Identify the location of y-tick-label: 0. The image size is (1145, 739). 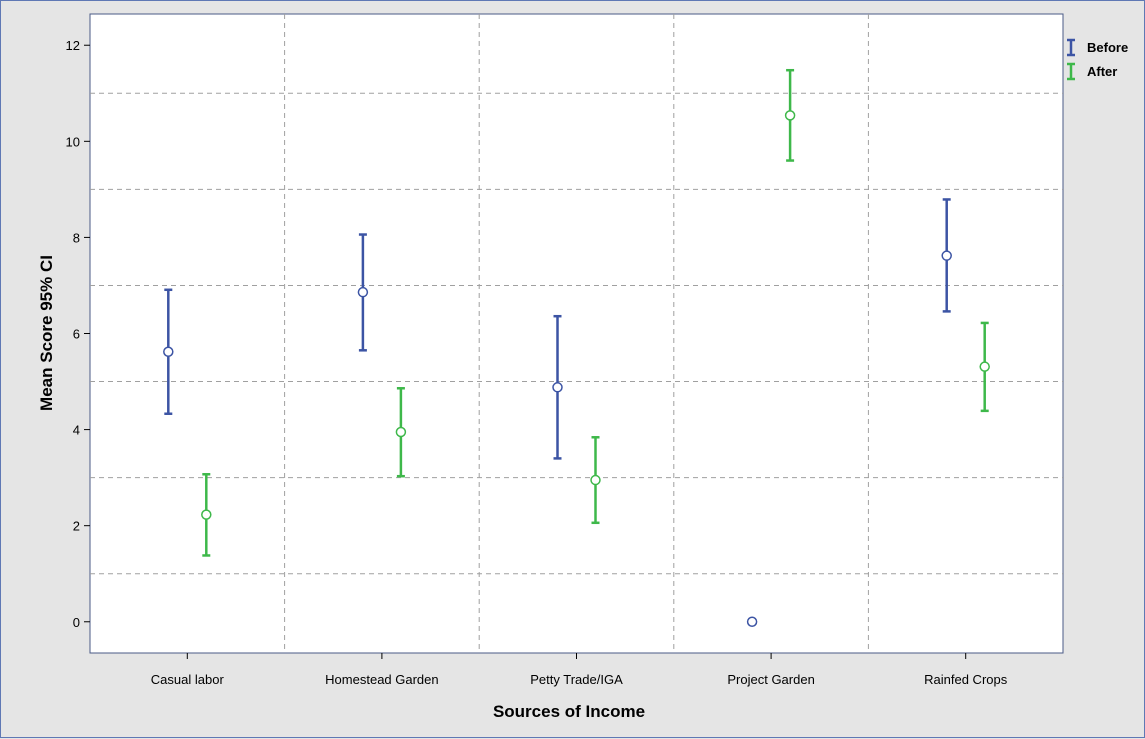
(76, 622).